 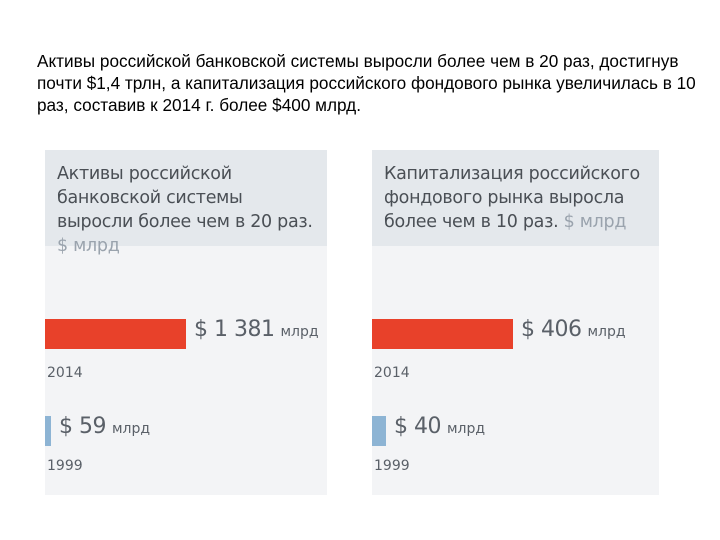 What do you see at coordinates (417, 426) in the screenshot?
I see `value-text: $ 40` at bounding box center [417, 426].